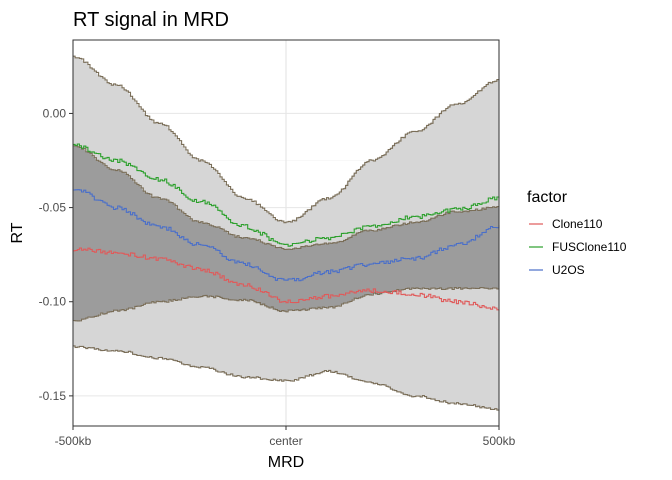  I want to click on y-axis-title: RT, so click(17, 232).